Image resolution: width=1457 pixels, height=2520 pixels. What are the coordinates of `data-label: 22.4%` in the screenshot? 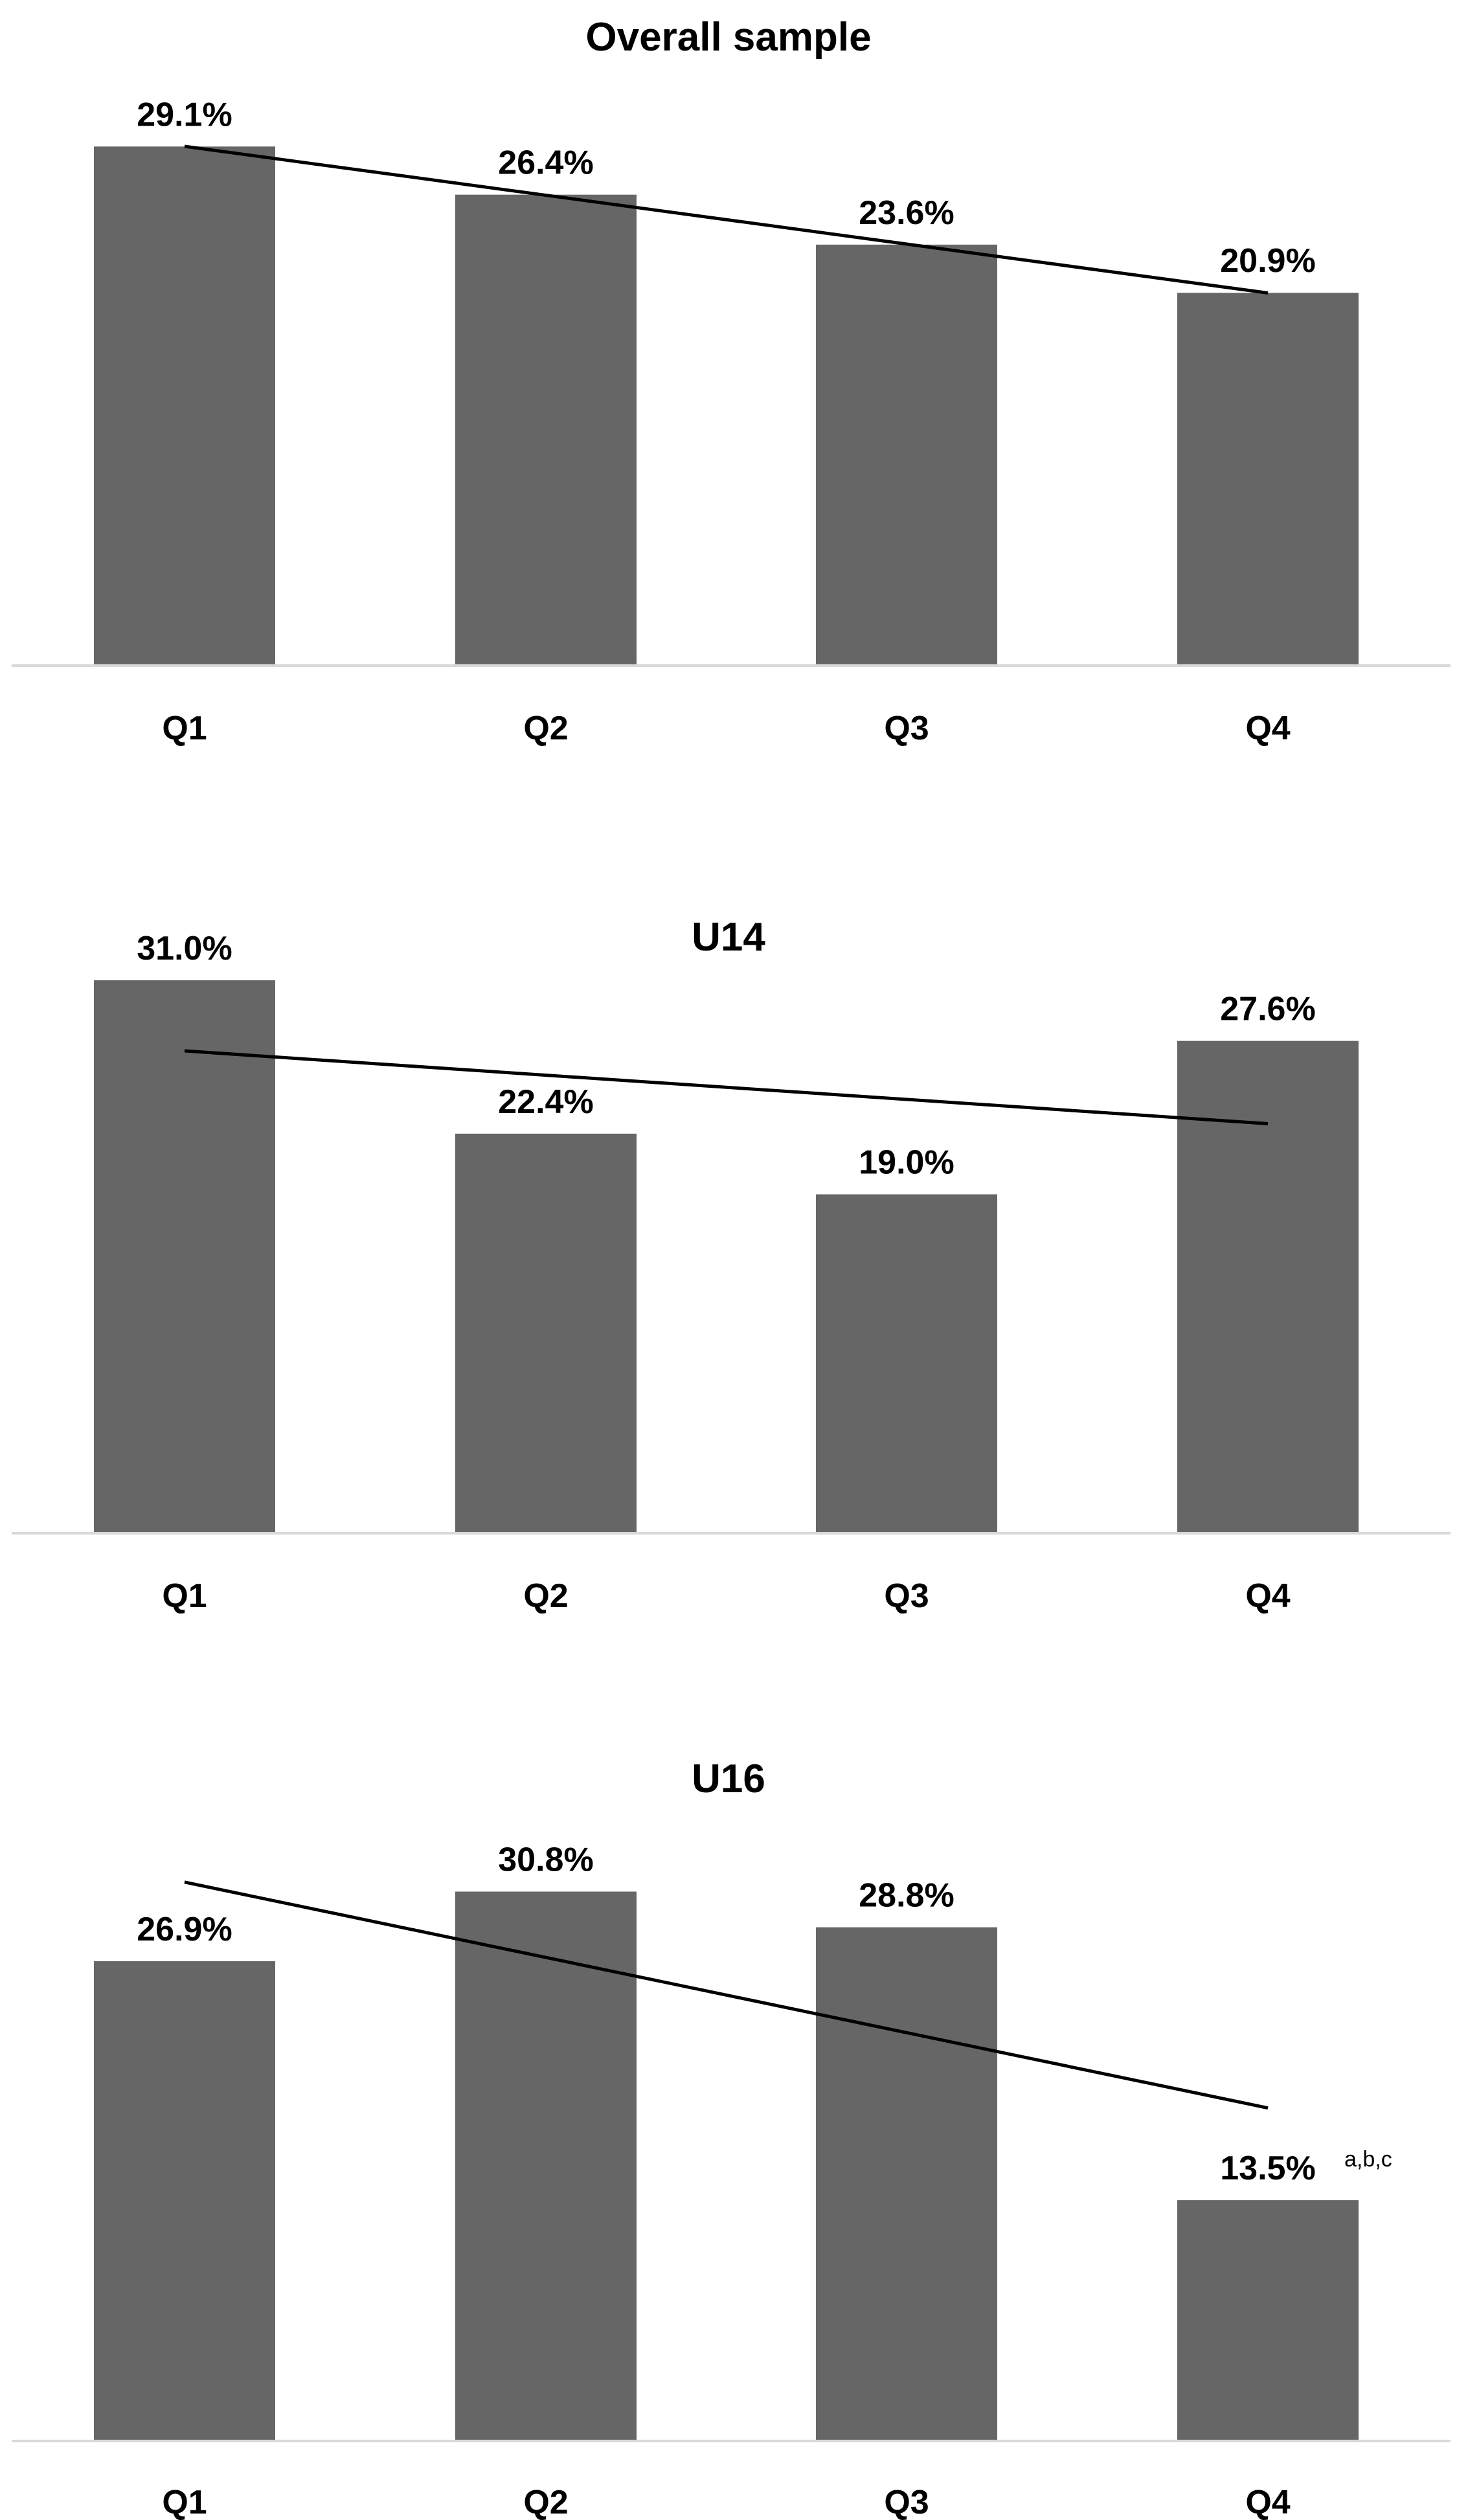 It's located at (545, 1102).